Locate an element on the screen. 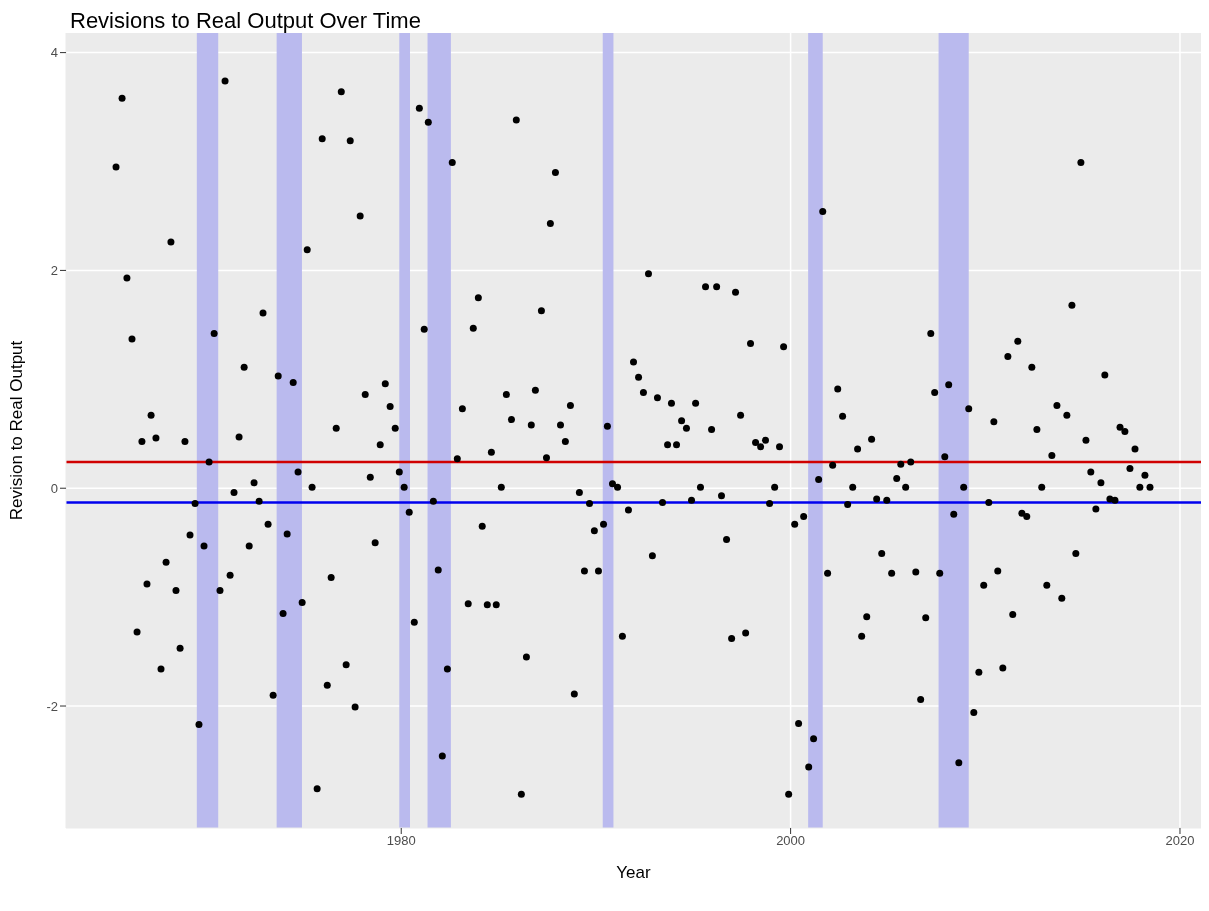  y-tick-label: 2 is located at coordinates (54, 271).